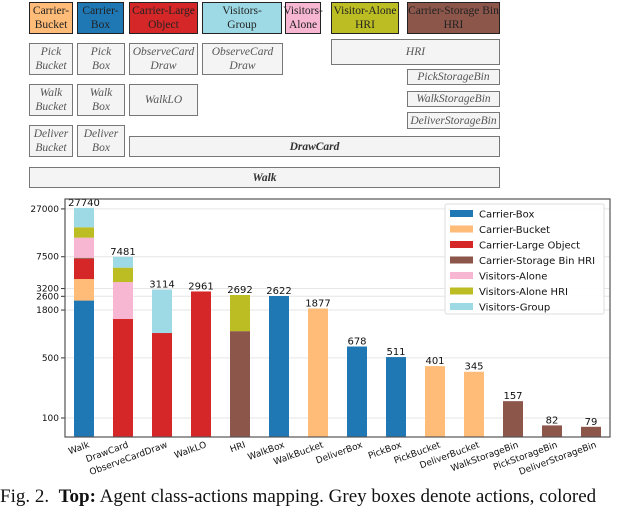  I want to click on action-pick-bucket: Pick Bucket, so click(51, 59).